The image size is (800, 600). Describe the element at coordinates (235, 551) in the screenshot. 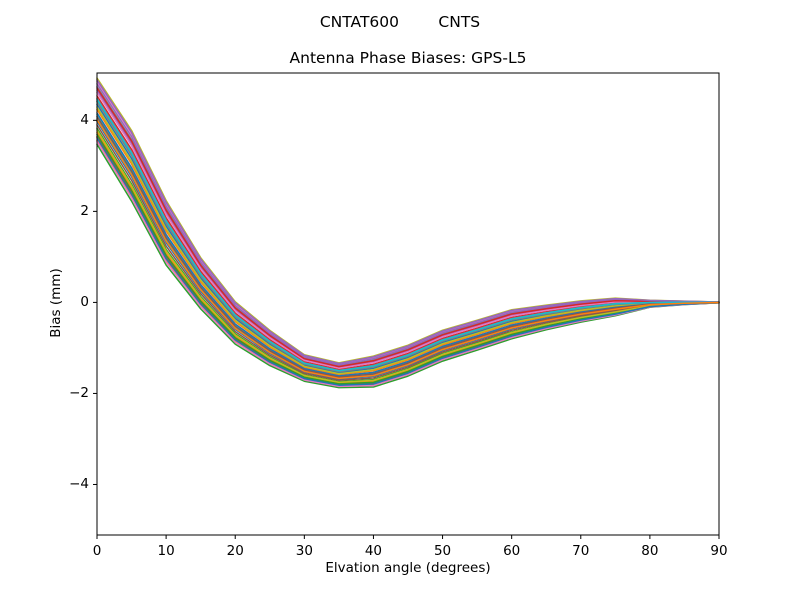

I see `x-tick-label: 20` at that location.